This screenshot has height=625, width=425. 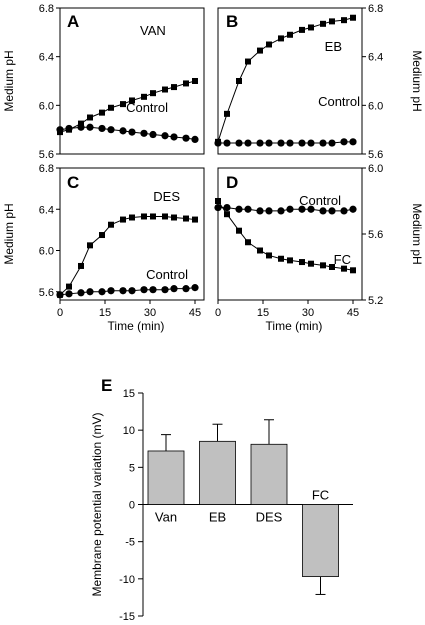 I want to click on category-label: Van, so click(x=166, y=517).